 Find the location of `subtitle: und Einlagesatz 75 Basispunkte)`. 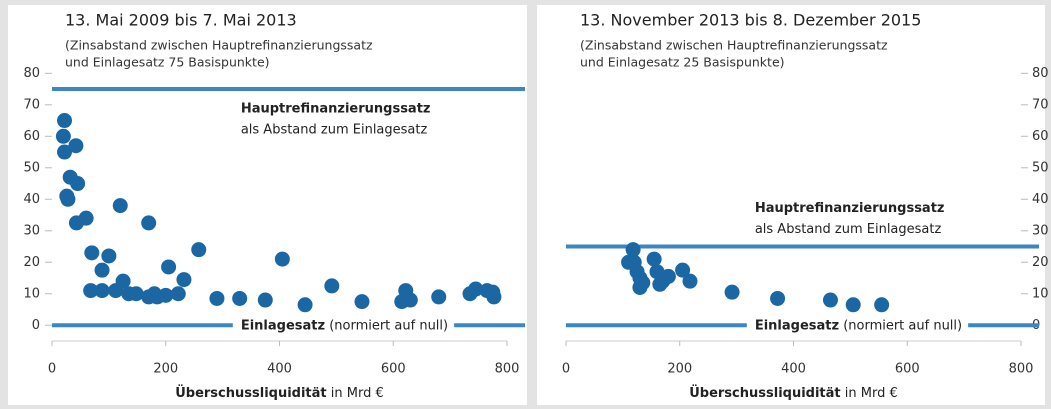

subtitle: und Einlagesatz 75 Basispunkte) is located at coordinates (167, 62).